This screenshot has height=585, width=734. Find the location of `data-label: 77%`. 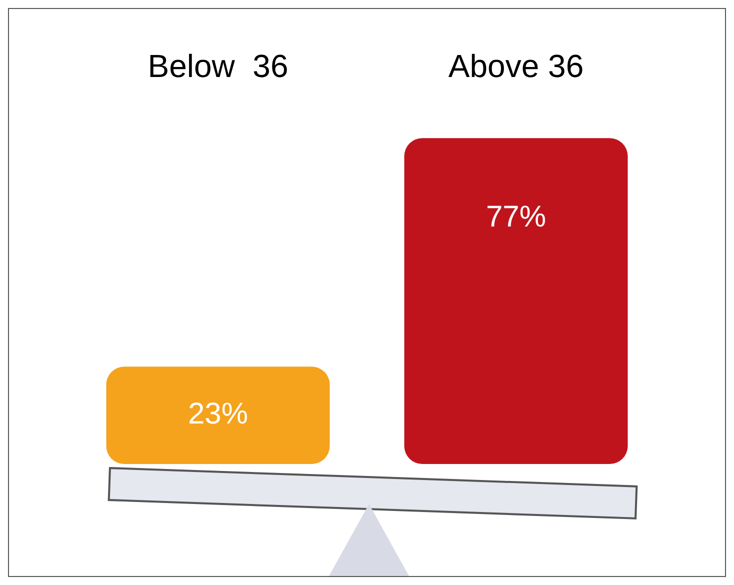

data-label: 77% is located at coordinates (516, 217).